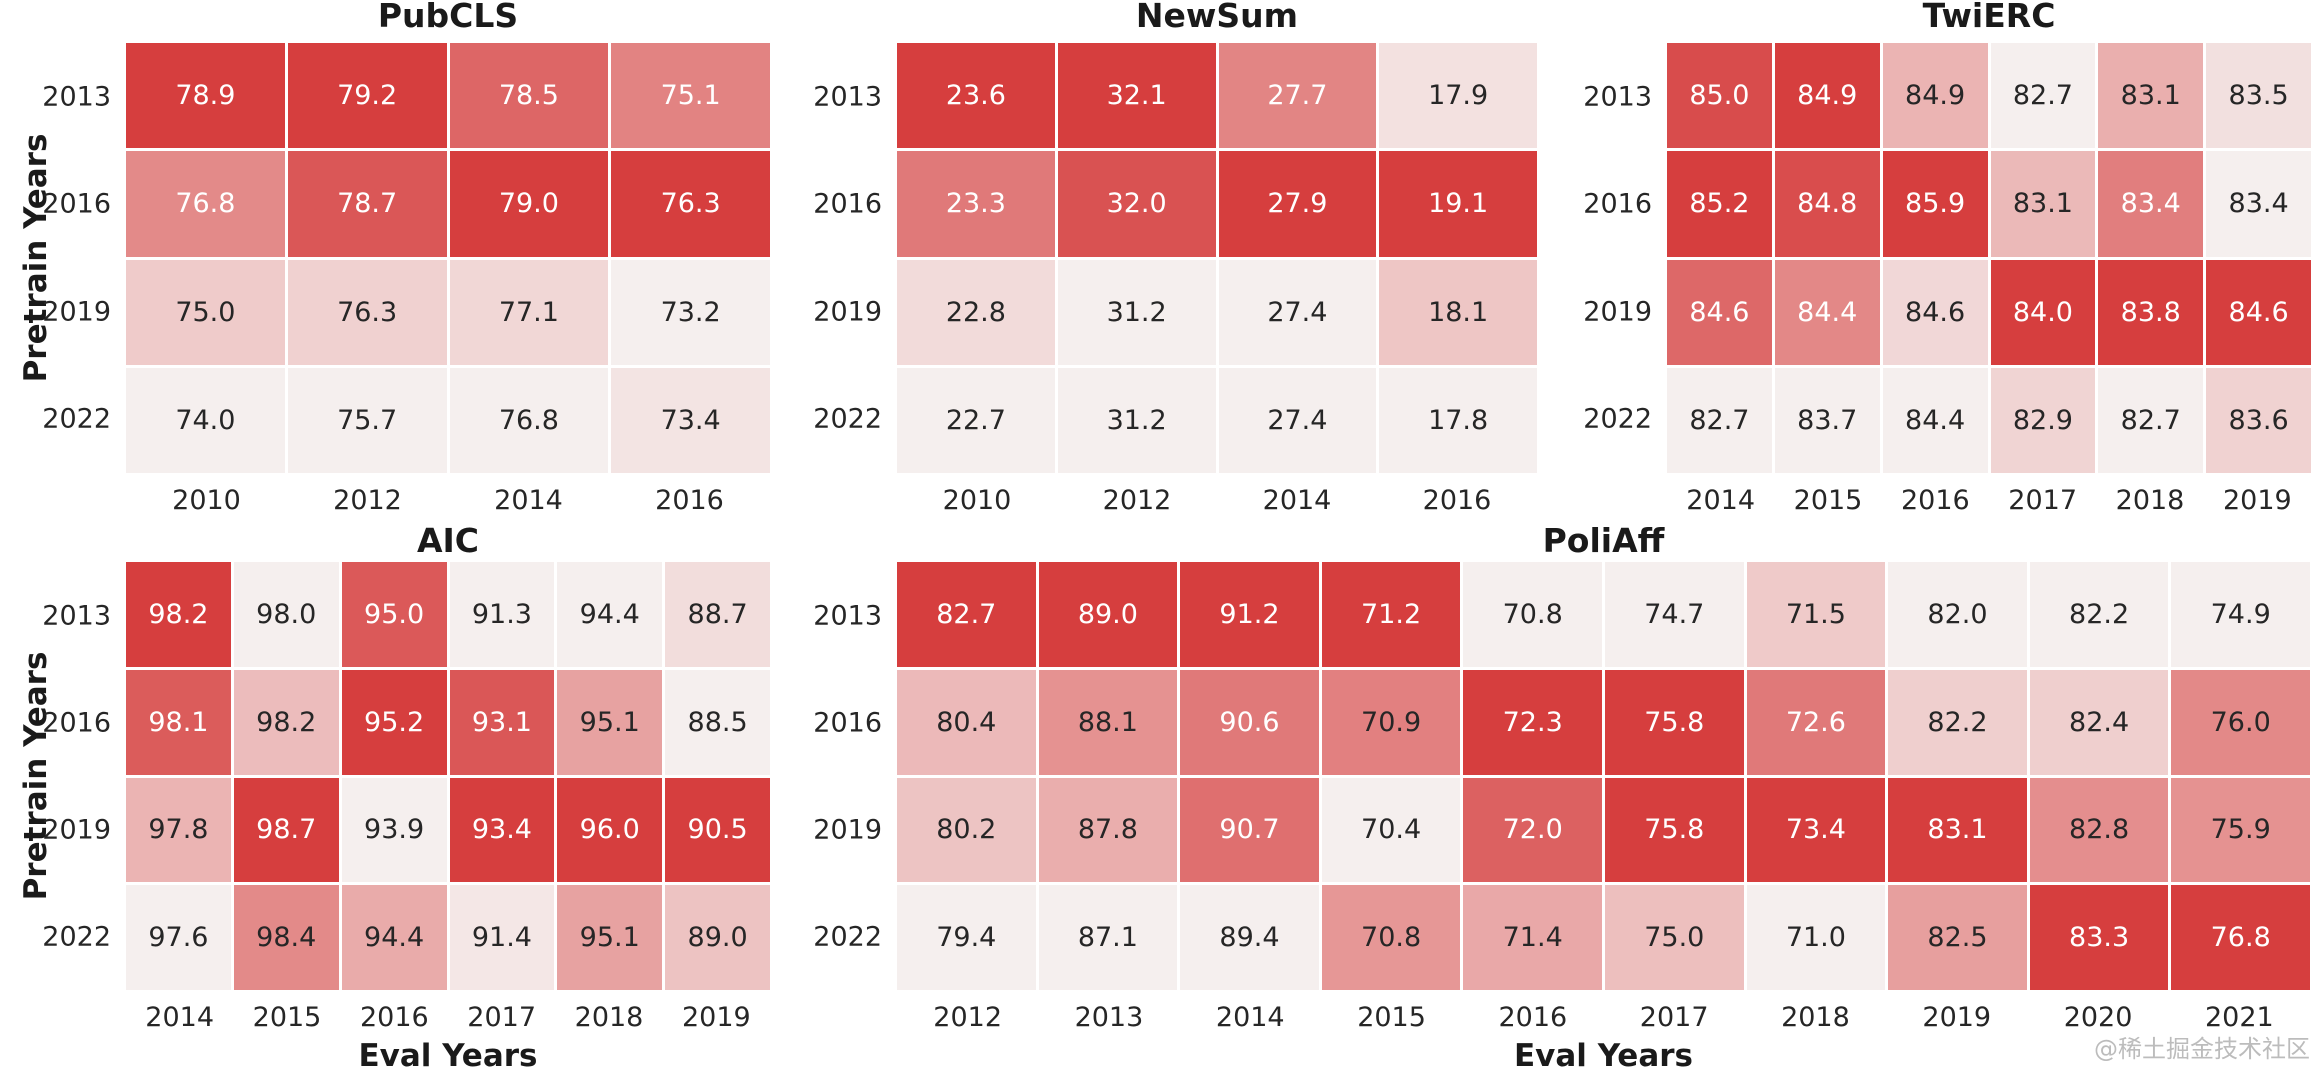  What do you see at coordinates (1719, 96) in the screenshot?
I see `heatmap-cell: 85.0` at bounding box center [1719, 96].